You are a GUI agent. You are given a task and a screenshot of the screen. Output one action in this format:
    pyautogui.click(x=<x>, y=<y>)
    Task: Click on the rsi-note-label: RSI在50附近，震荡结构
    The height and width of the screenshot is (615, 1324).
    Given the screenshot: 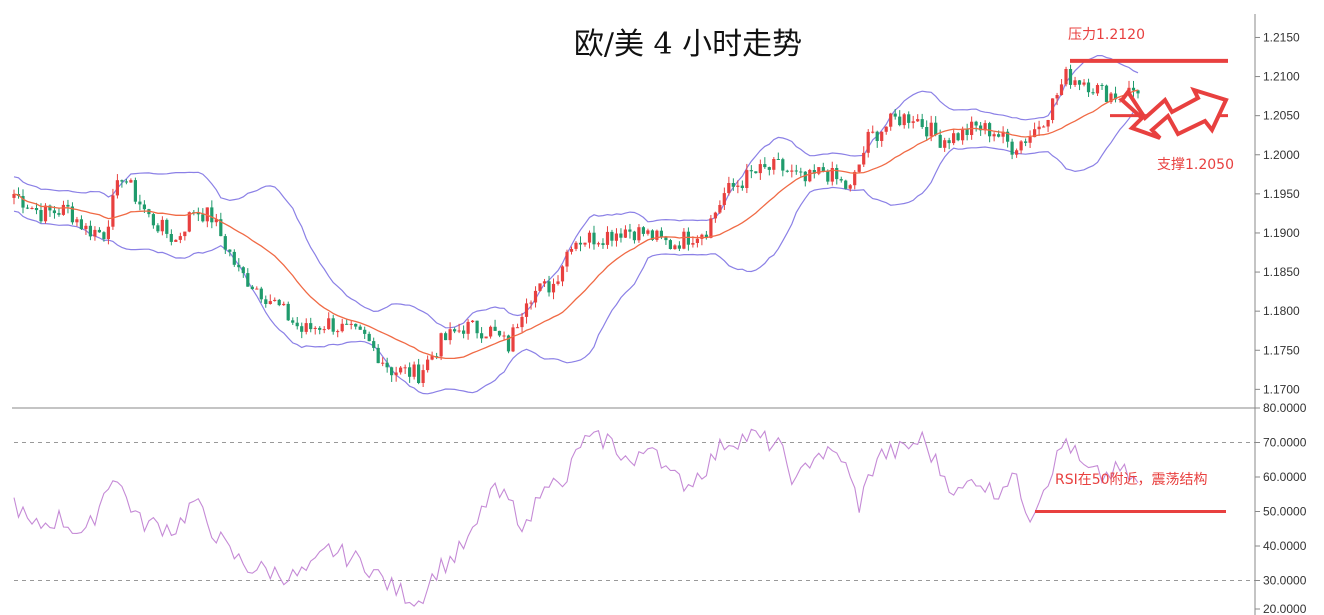 What is the action you would take?
    pyautogui.click(x=1131, y=480)
    